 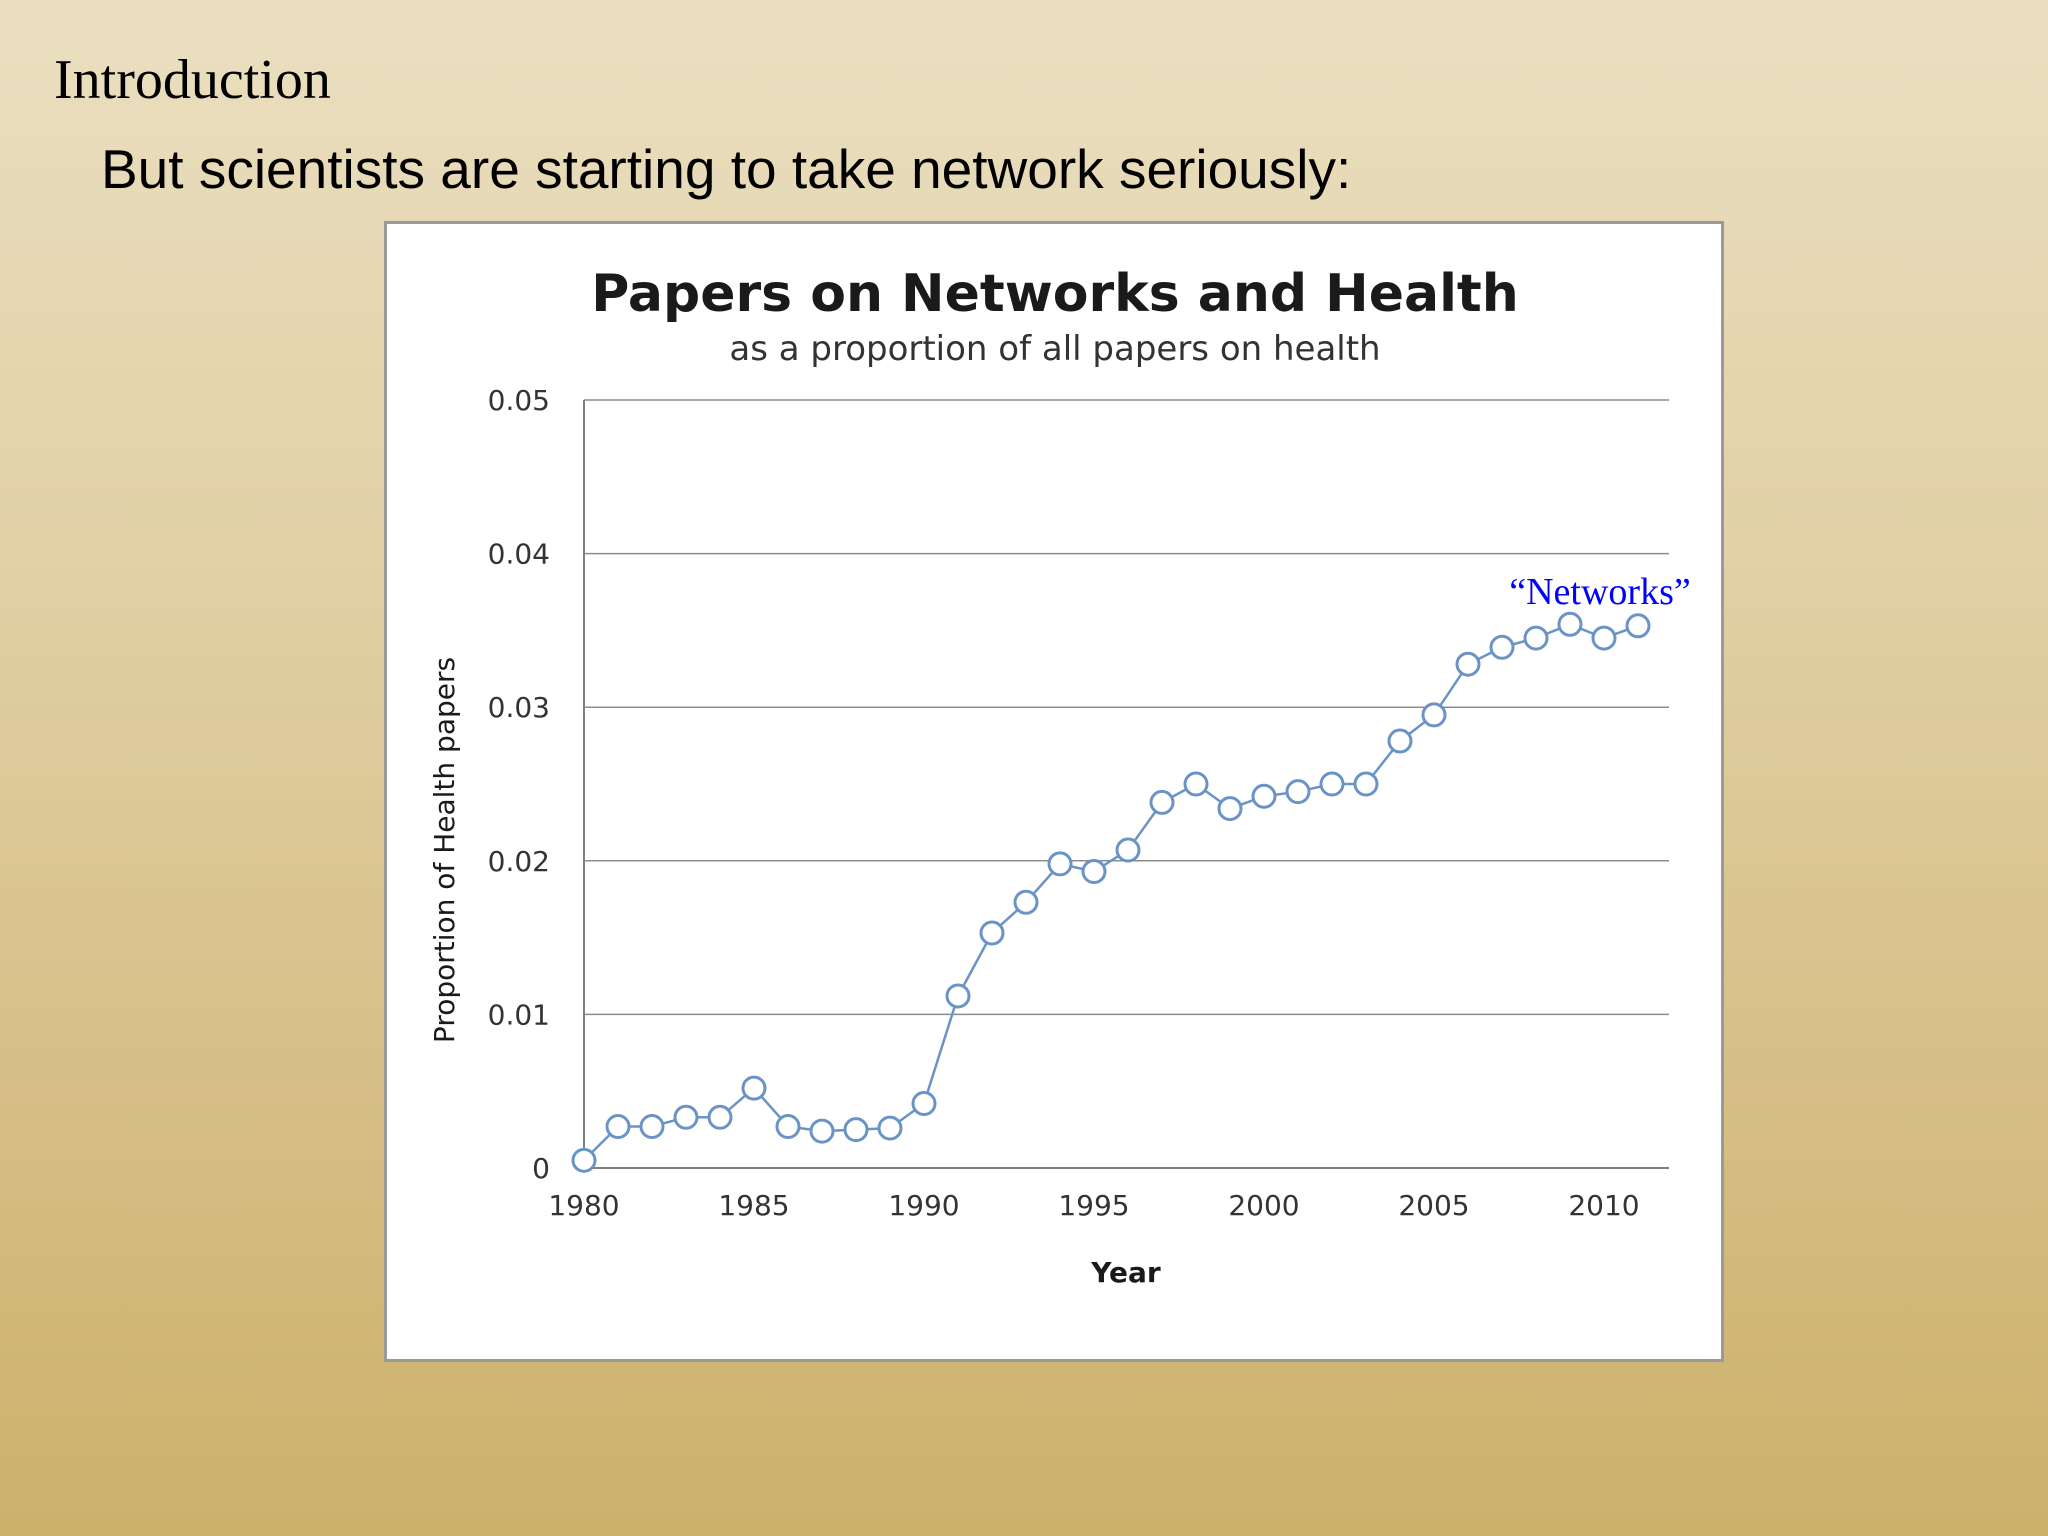 I want to click on y-tick-label: 0, so click(x=541, y=1168).